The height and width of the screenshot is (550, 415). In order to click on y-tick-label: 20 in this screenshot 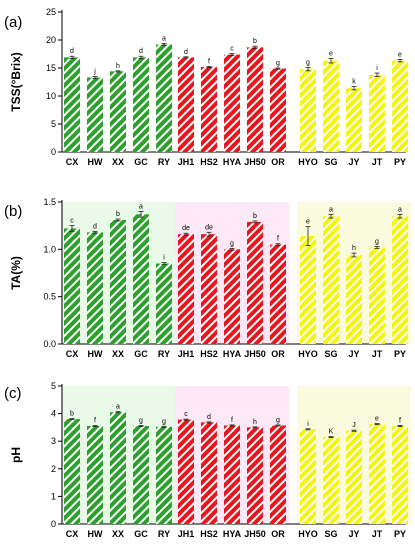, I will do `click(51, 40)`.